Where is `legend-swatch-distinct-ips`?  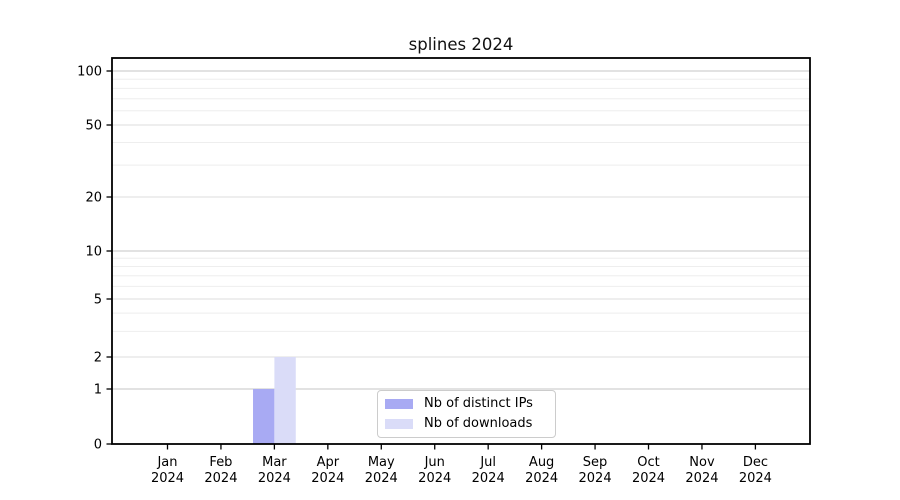
legend-swatch-distinct-ips is located at coordinates (399, 404).